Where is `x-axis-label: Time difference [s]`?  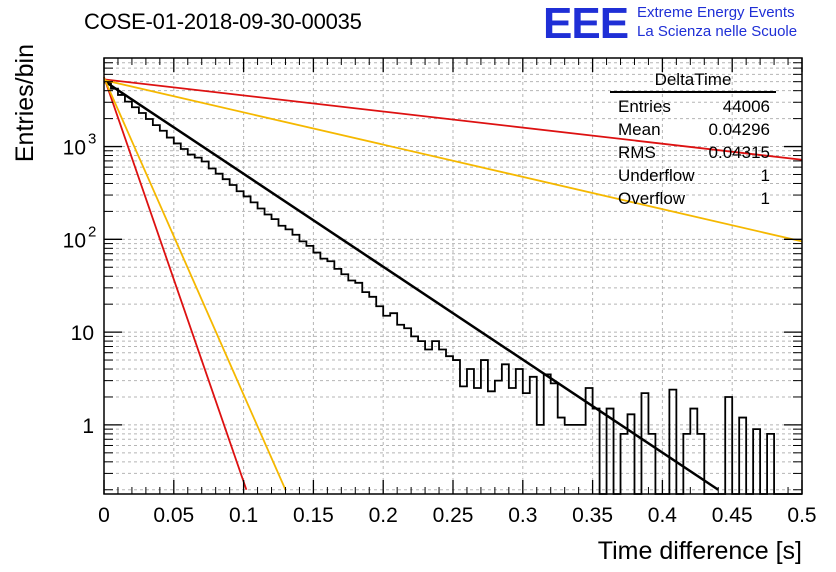 x-axis-label: Time difference [s] is located at coordinates (700, 551).